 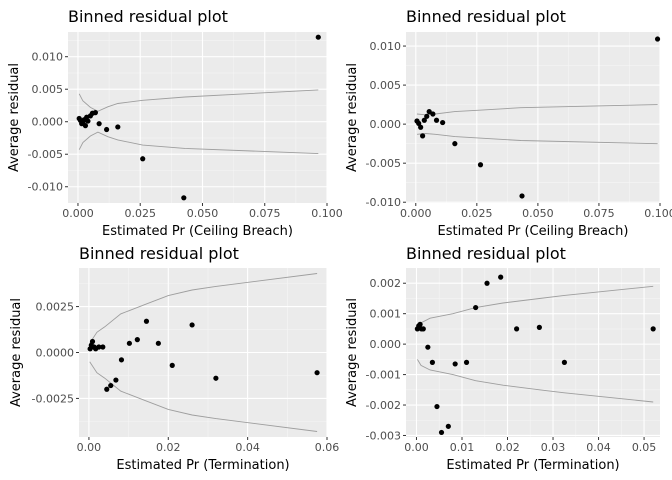 What do you see at coordinates (644, 447) in the screenshot?
I see `chart-4-x-tick-label: 0.05` at bounding box center [644, 447].